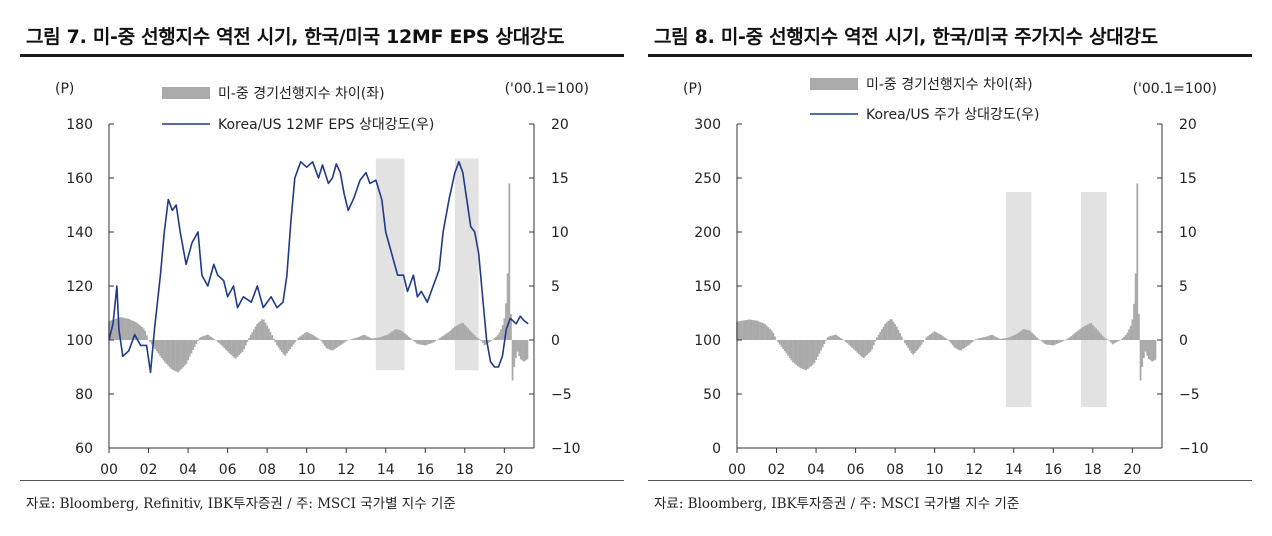 Image resolution: width=1272 pixels, height=536 pixels. What do you see at coordinates (856, 470) in the screenshot?
I see `x-tick-label: 06` at bounding box center [856, 470].